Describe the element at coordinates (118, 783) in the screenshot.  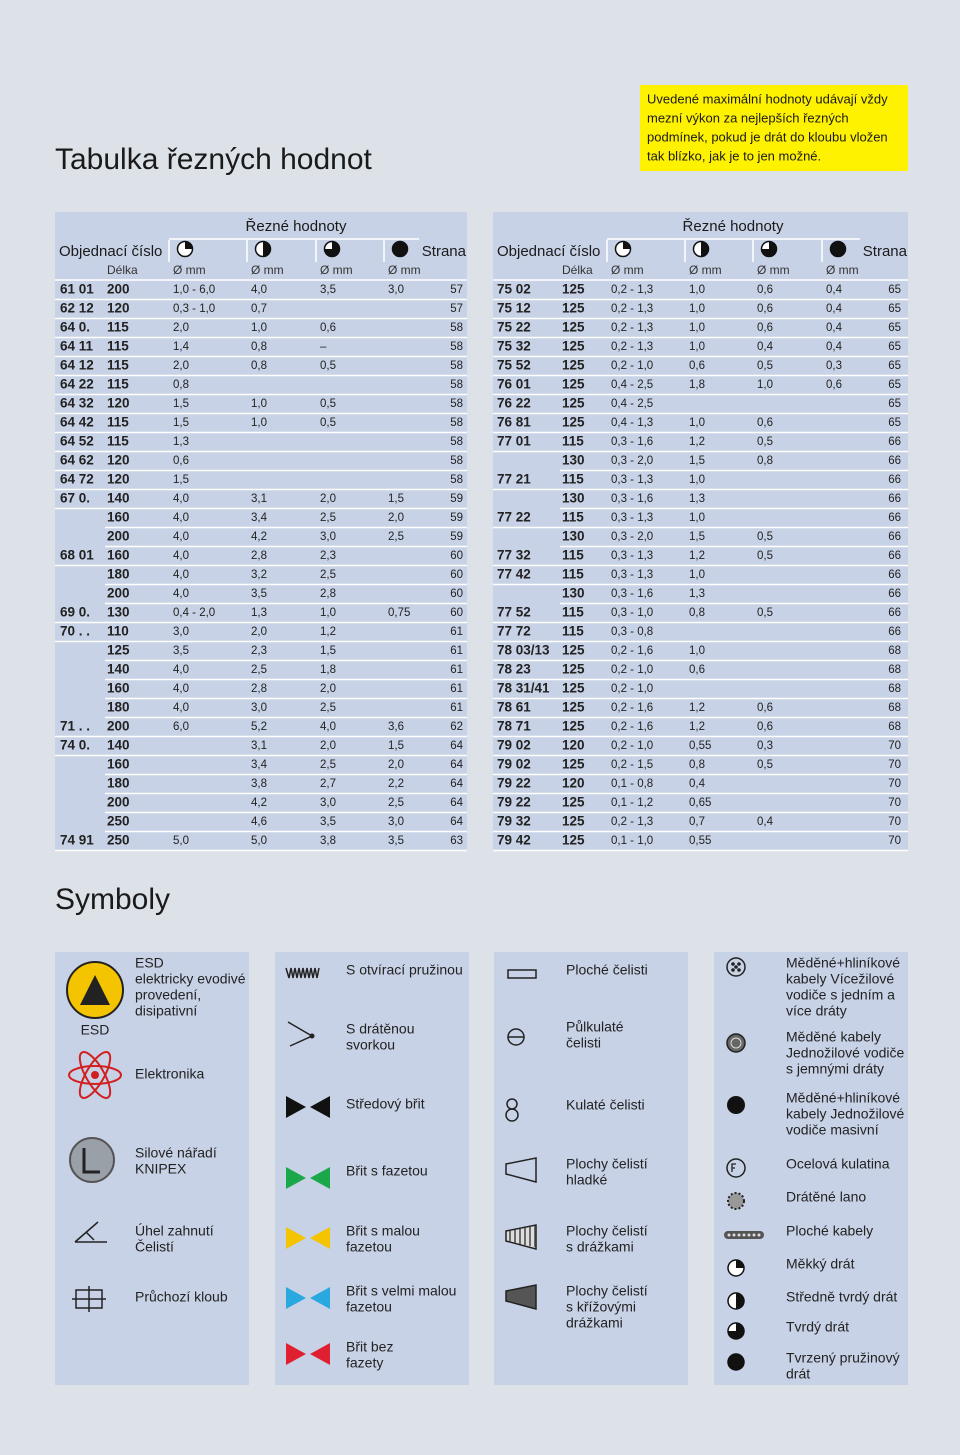
I see `key-cell: 180` at that location.